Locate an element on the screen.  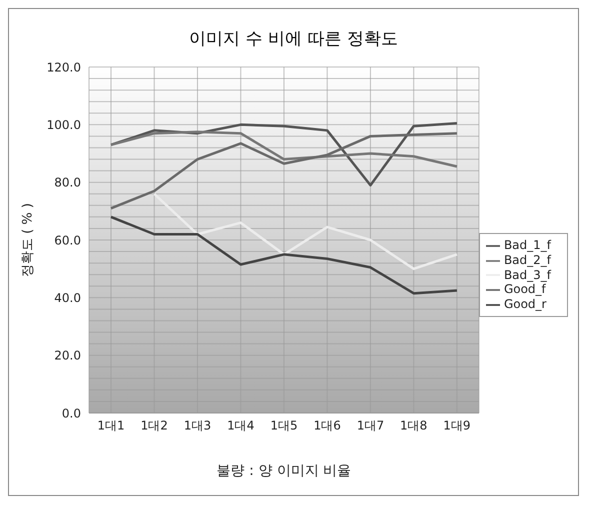
y-tick-label: 100.0 is located at coordinates (63, 125).